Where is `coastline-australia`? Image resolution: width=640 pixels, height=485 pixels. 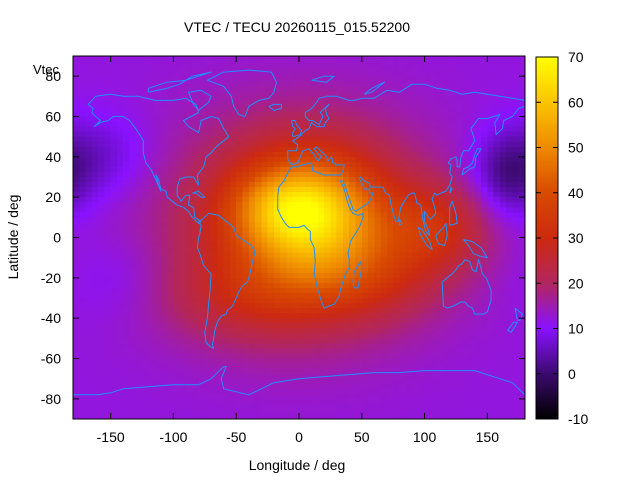 coastline-australia is located at coordinates (466, 287).